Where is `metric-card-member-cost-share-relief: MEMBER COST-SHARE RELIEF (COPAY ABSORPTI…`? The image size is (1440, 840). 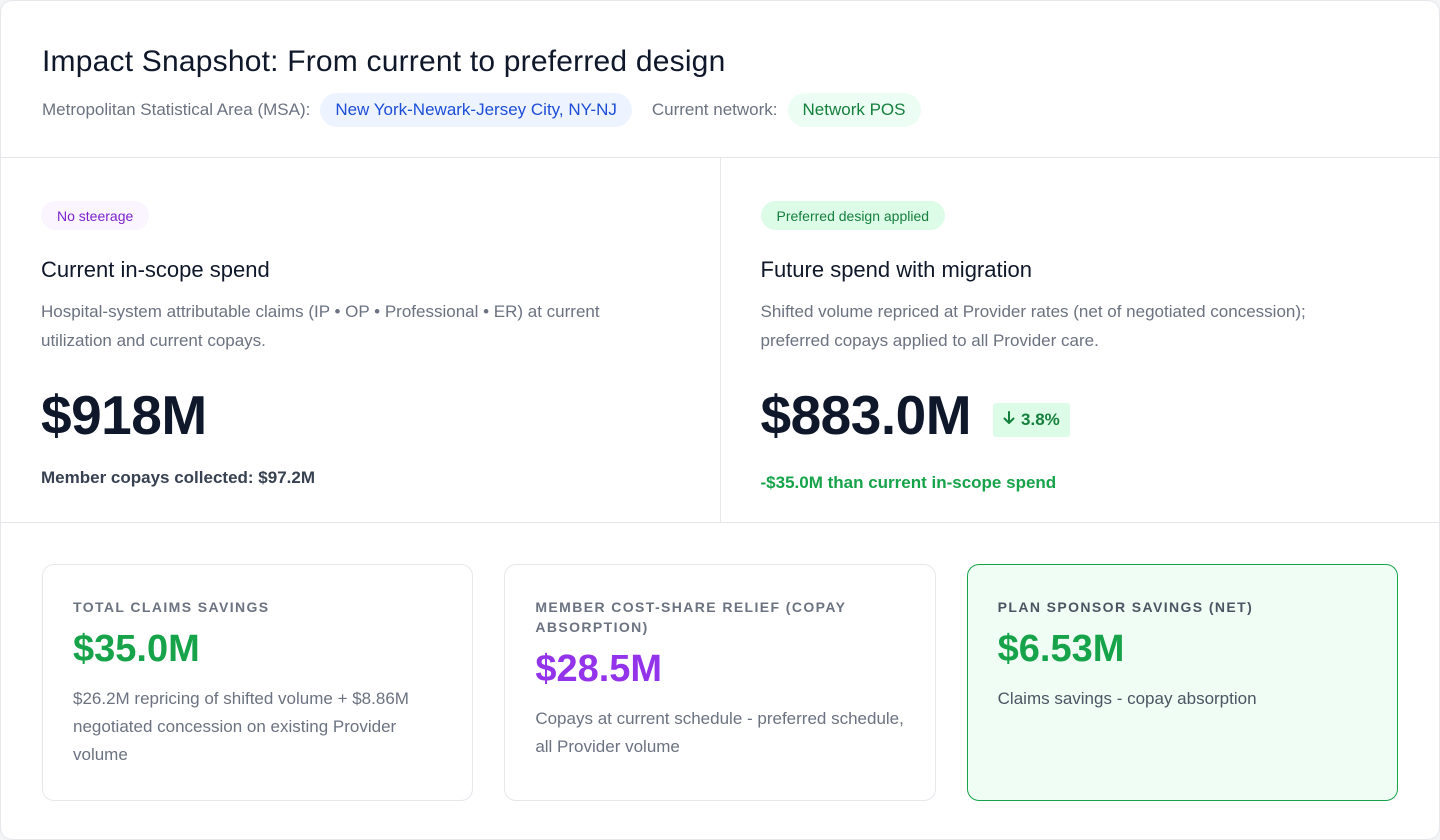 metric-card-member-cost-share-relief: MEMBER COST-SHARE RELIEF (COPAY ABSORPTI… is located at coordinates (720, 682).